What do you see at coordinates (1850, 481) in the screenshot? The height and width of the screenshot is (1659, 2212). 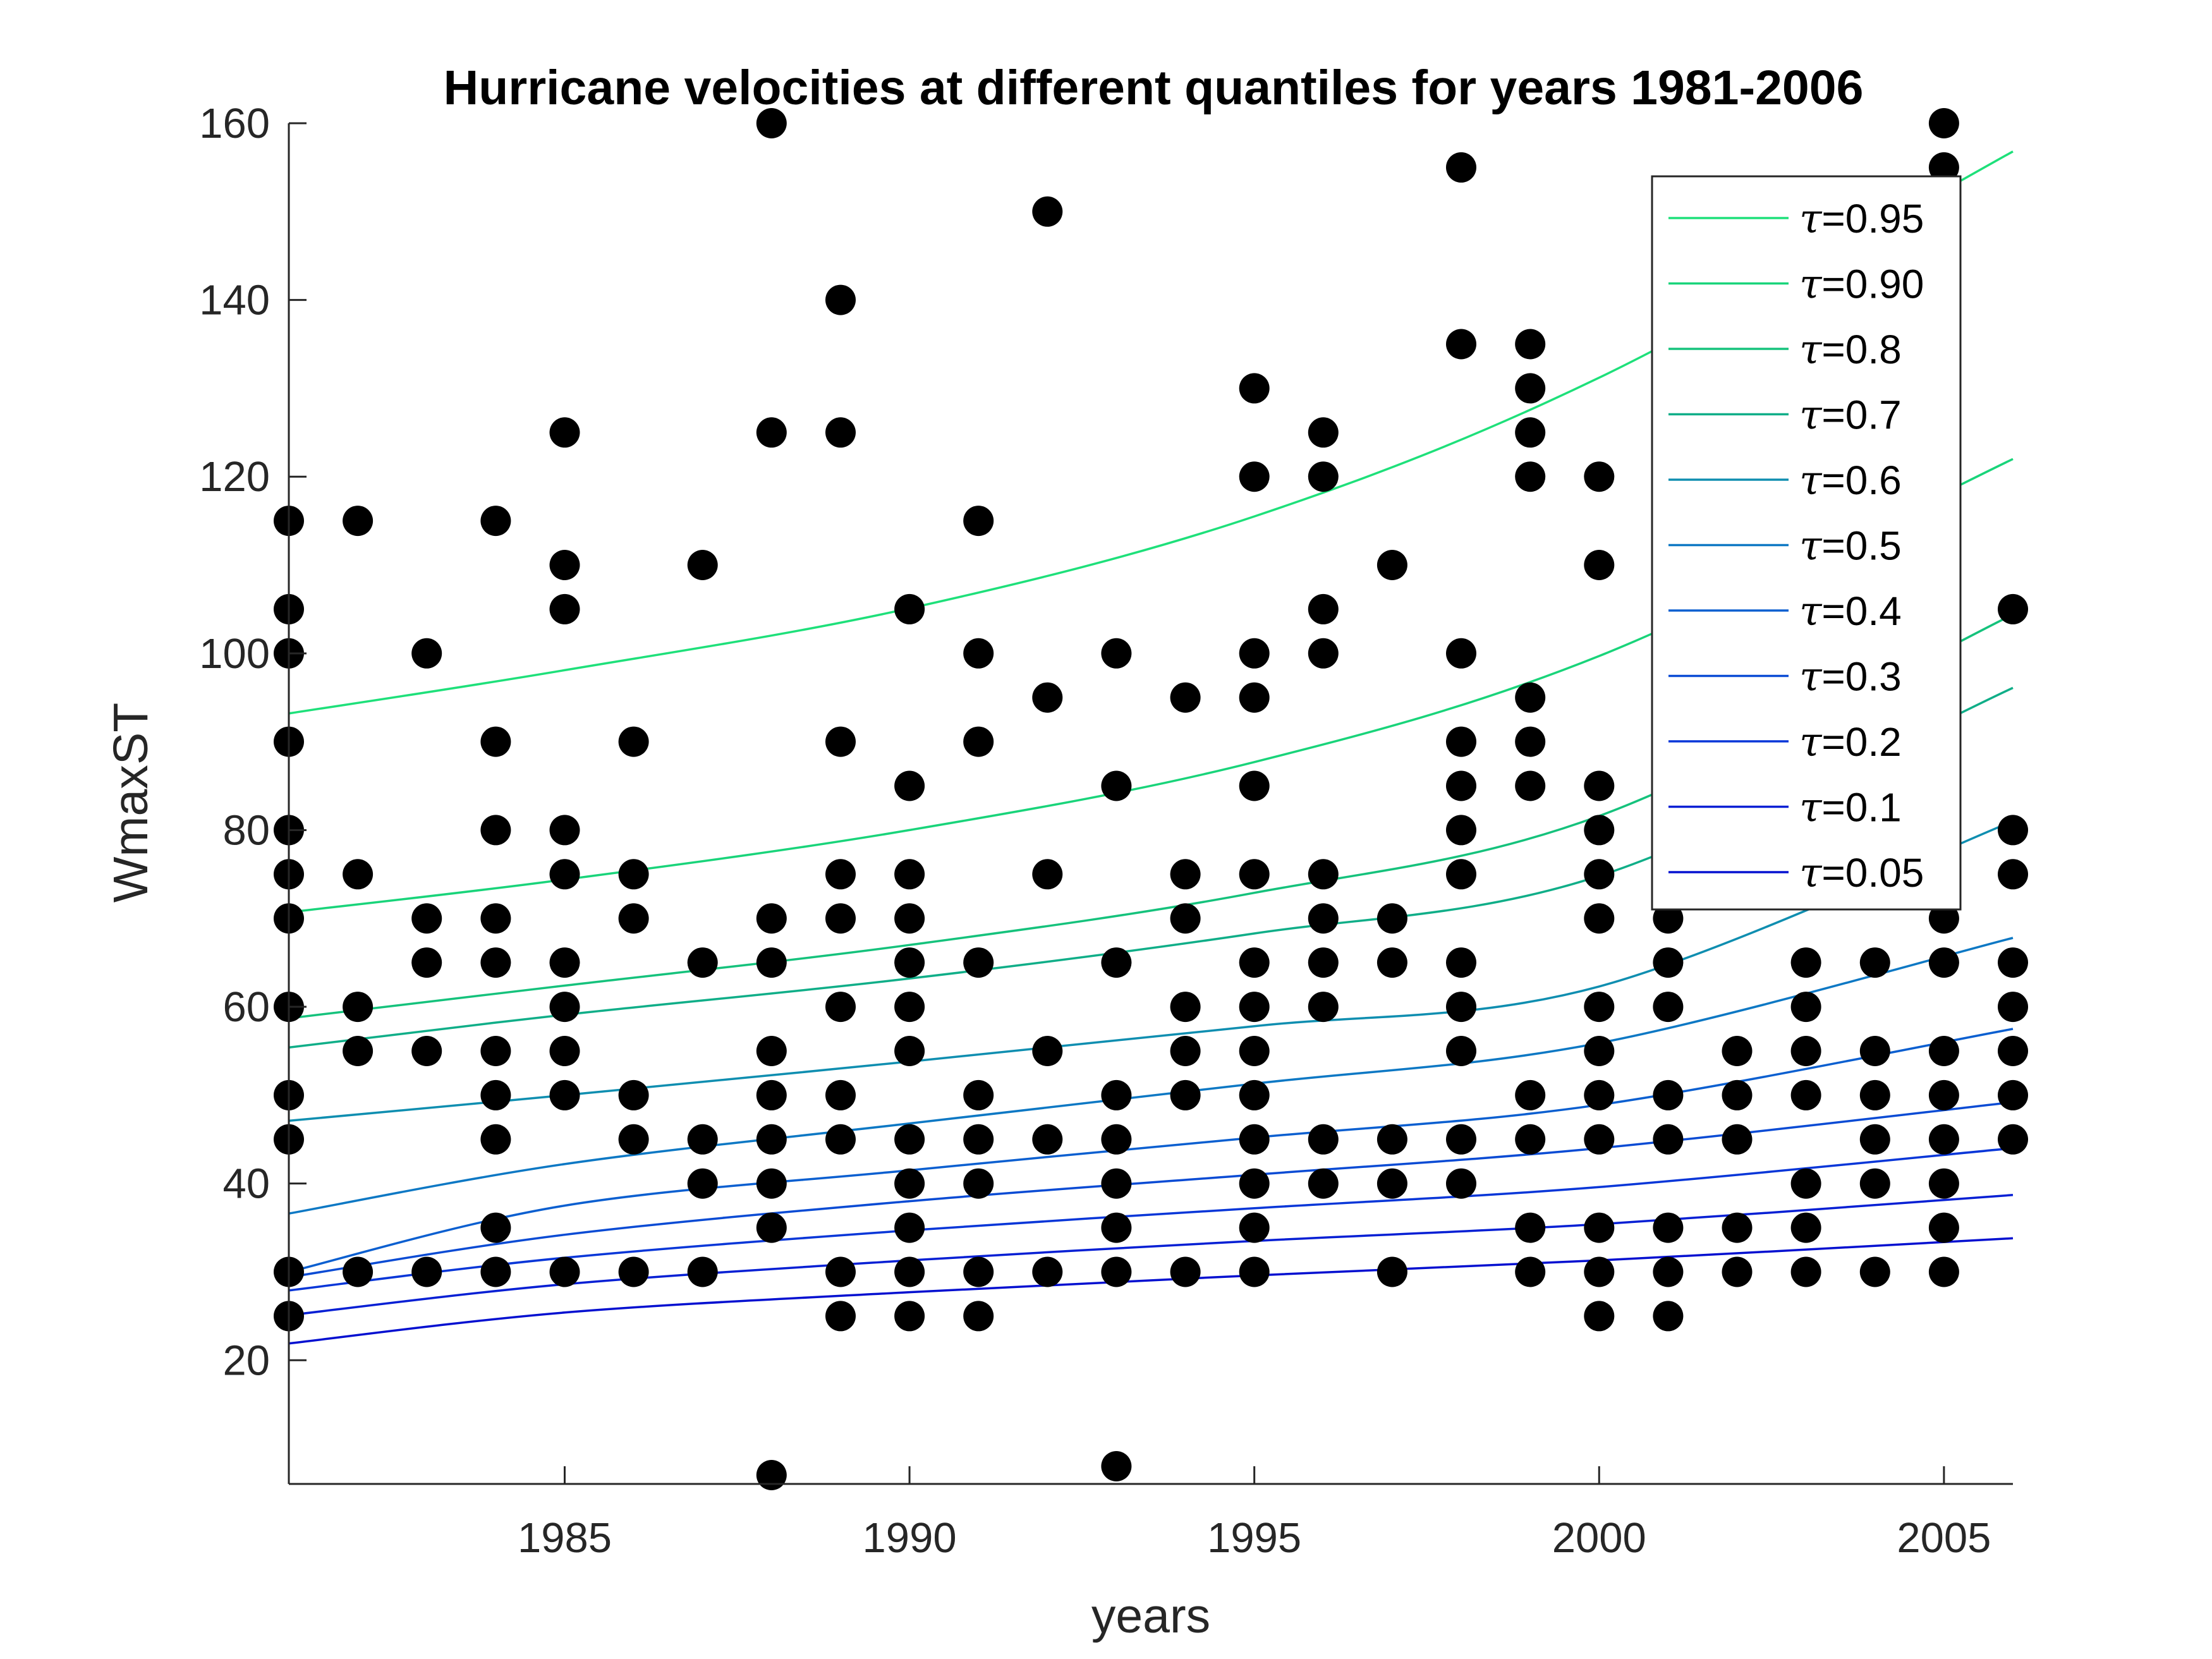 I see `legend-label-4: τ=0.6` at bounding box center [1850, 481].